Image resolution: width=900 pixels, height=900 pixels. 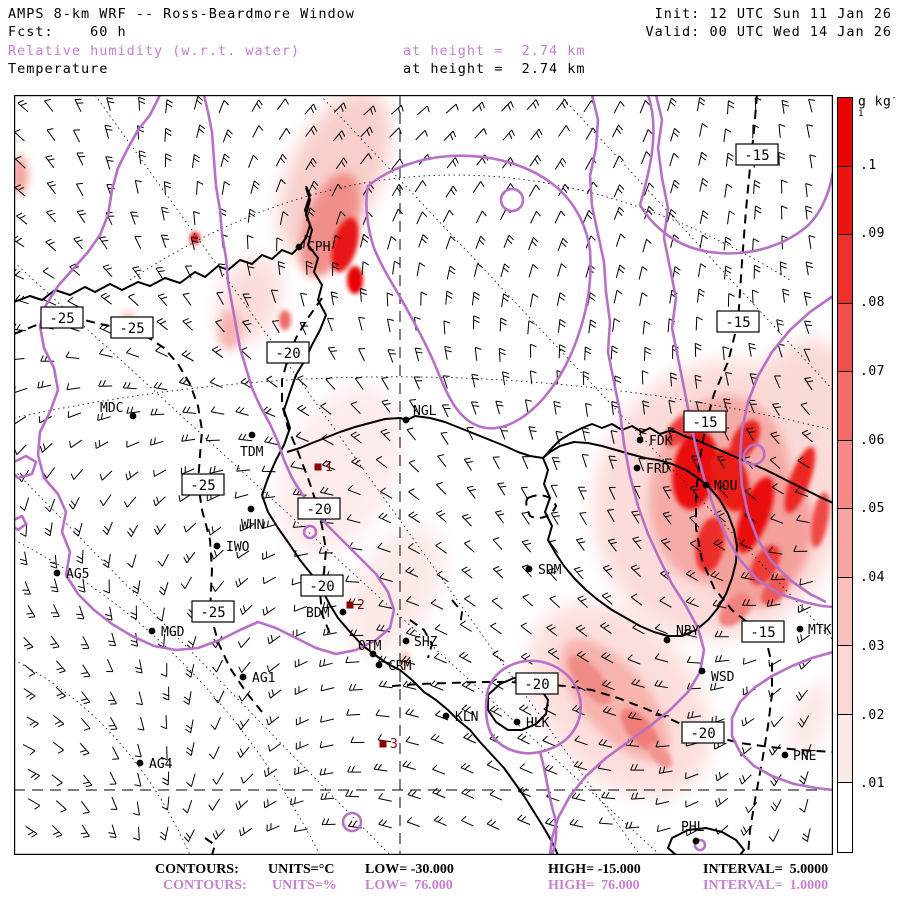 What do you see at coordinates (693, 832) in the screenshot?
I see `station-phl: PHL` at bounding box center [693, 832].